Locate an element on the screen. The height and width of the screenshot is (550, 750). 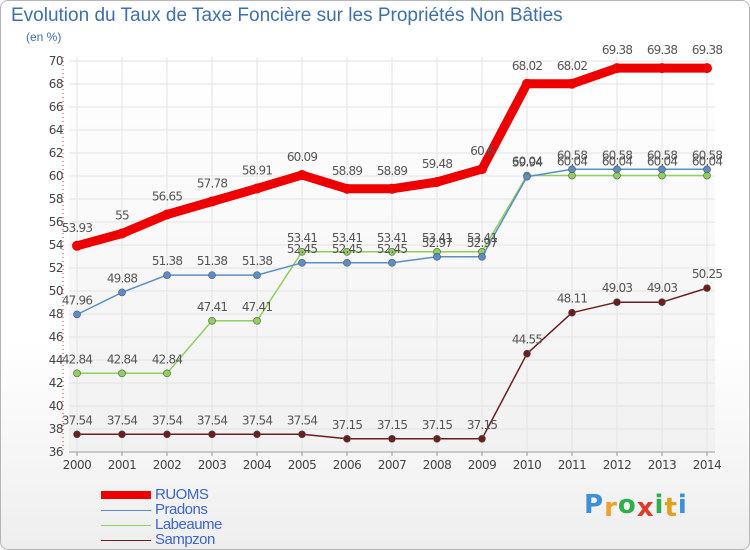
data-label-ruoms: 60.6 is located at coordinates (482, 151).